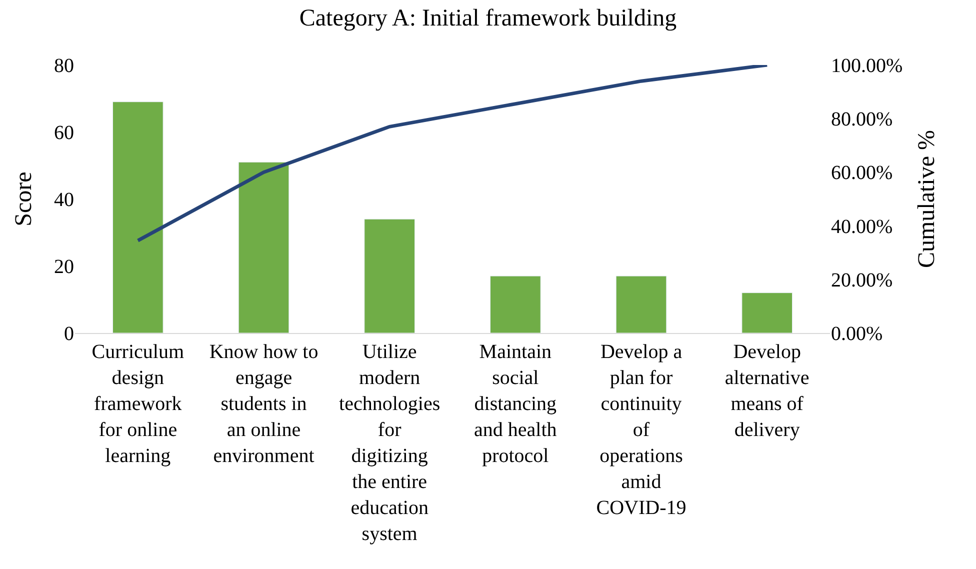 The width and height of the screenshot is (976, 569). I want to click on y-axis-title: Score, so click(24, 199).